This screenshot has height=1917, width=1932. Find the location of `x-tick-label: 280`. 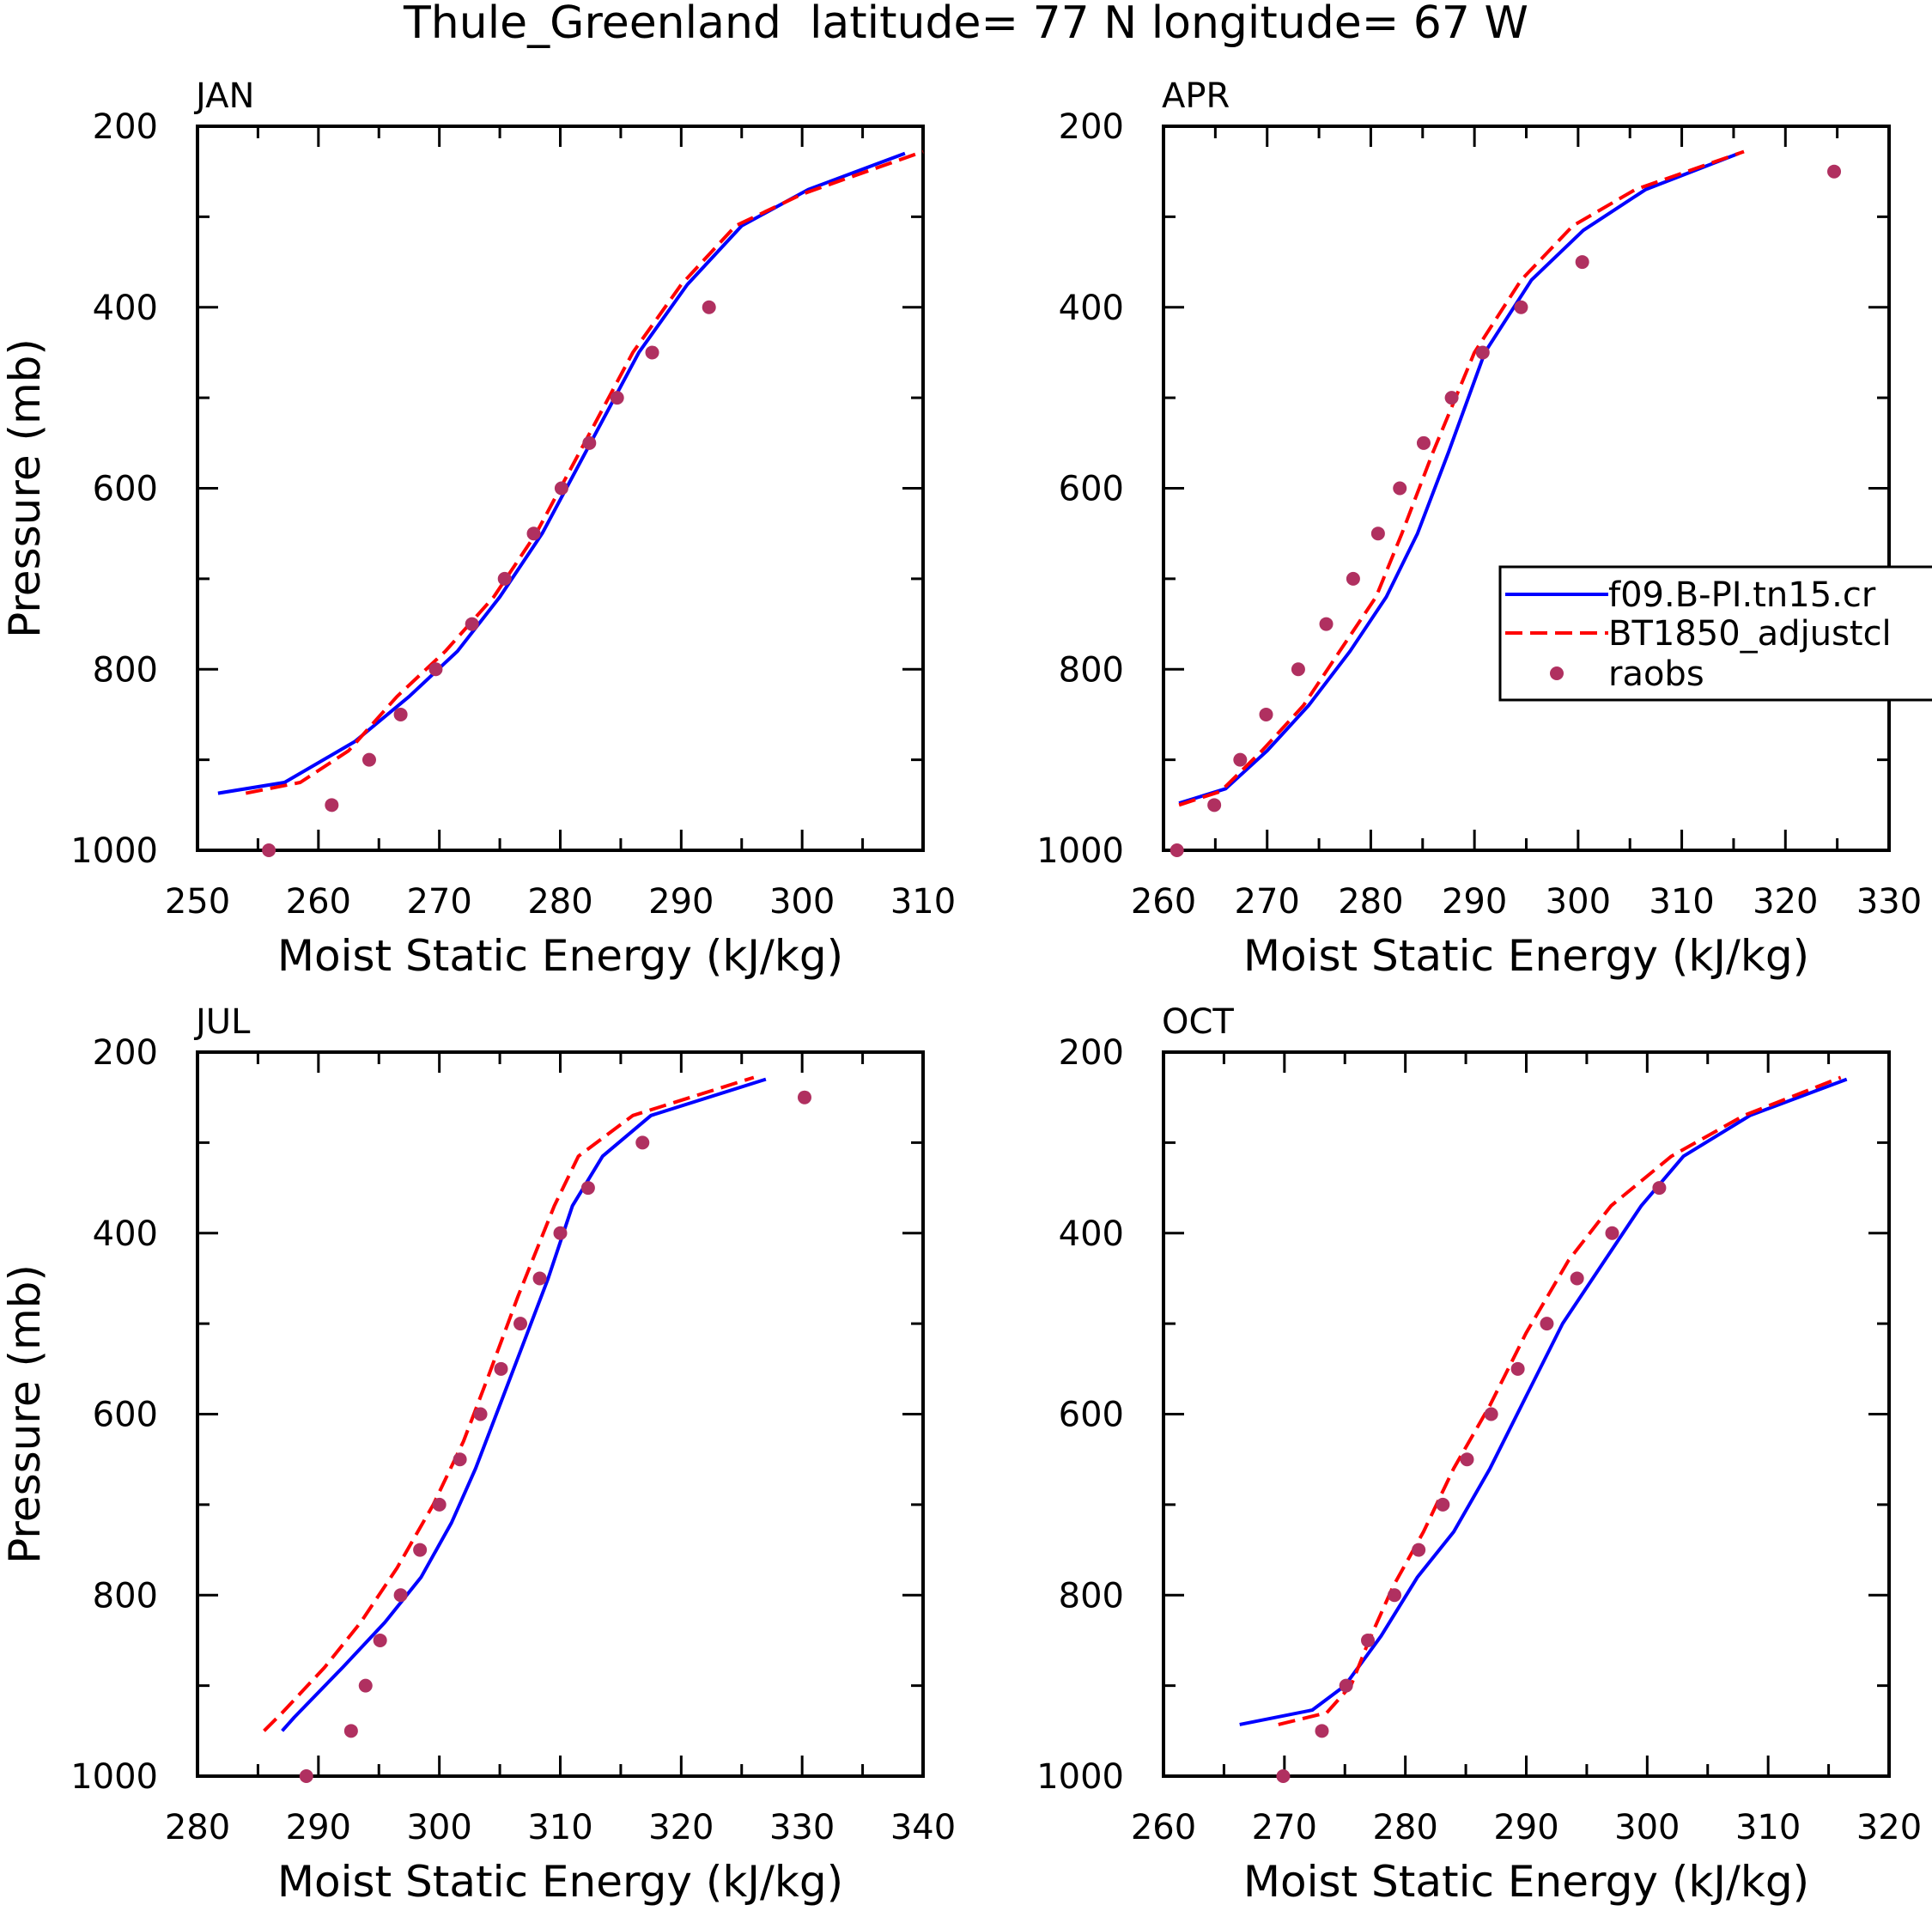

x-tick-label: 280 is located at coordinates (1371, 902).